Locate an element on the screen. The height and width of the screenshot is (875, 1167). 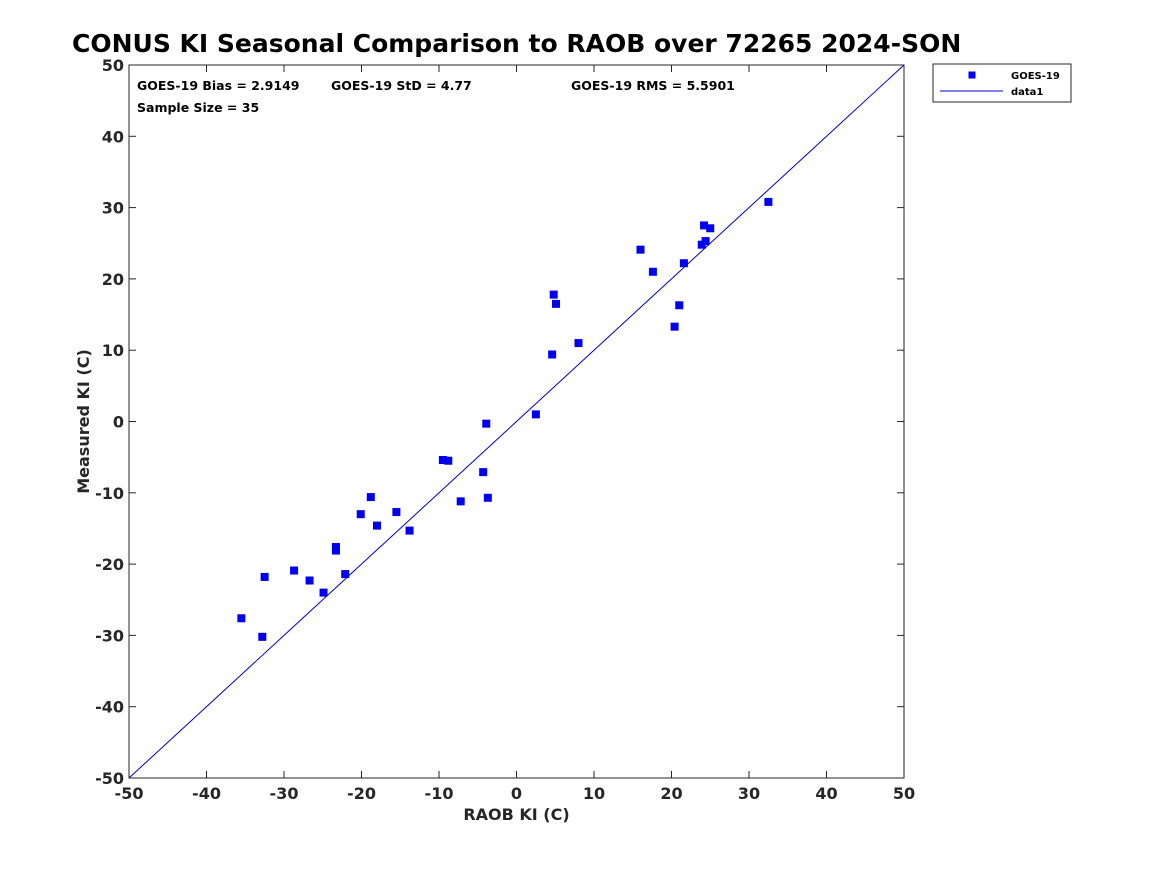
y-tick-label: 40 is located at coordinates (113, 136).